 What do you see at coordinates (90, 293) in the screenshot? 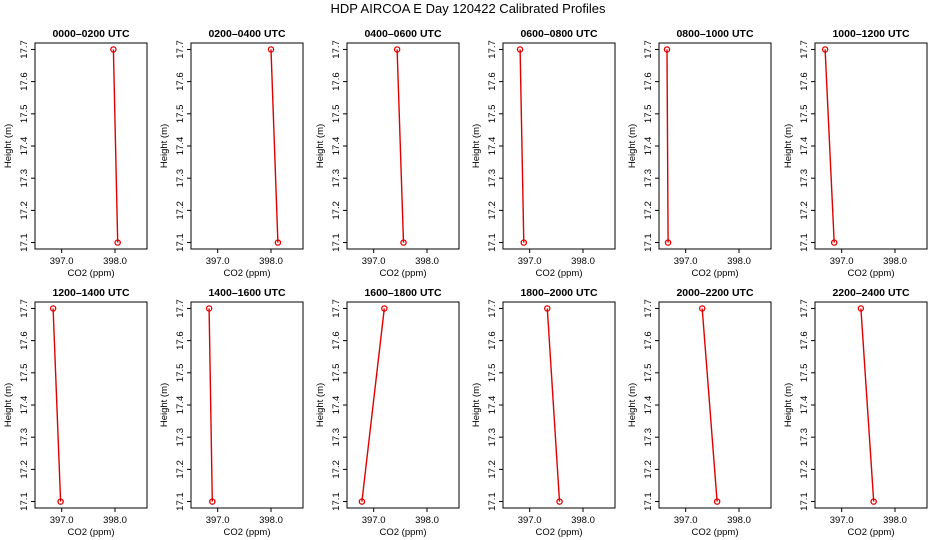
I see `panel-title: 1200–1400 UTC` at bounding box center [90, 293].